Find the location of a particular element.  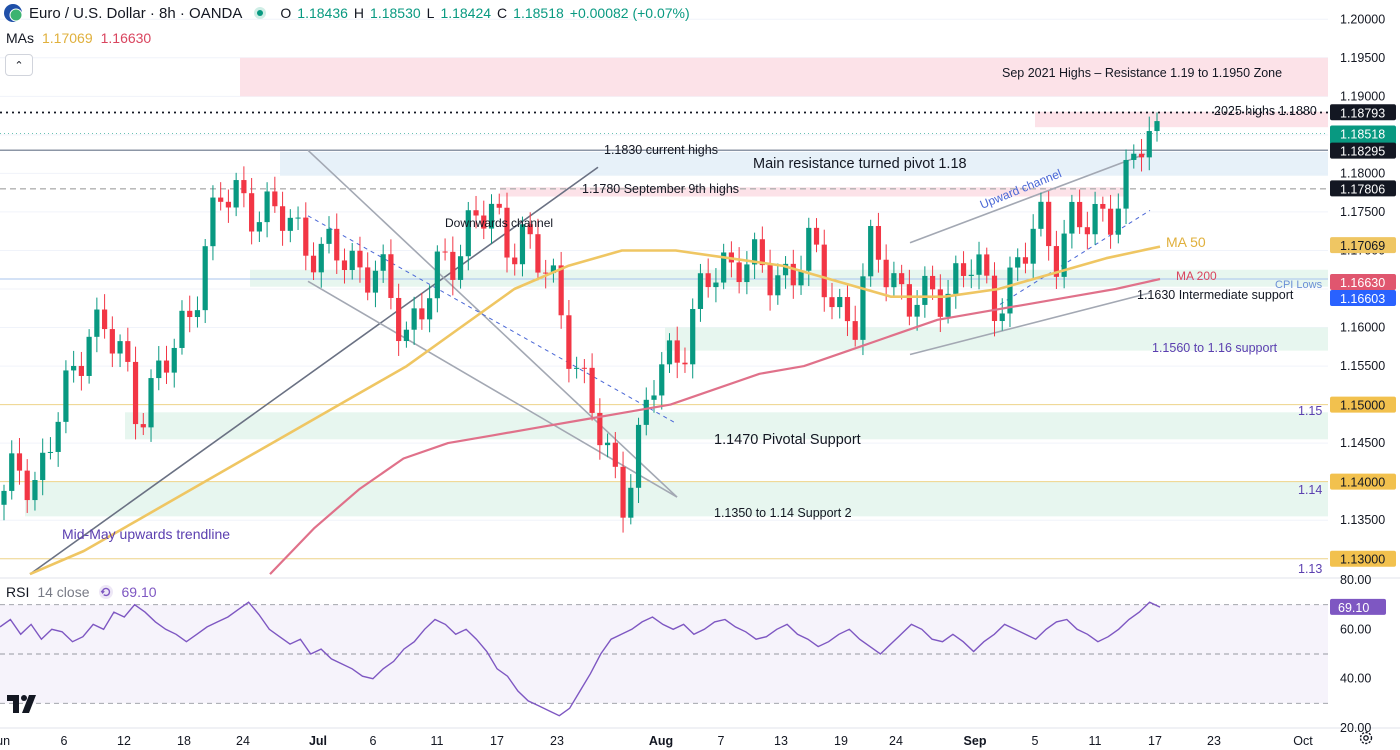

rsi-value-label: 69.10 is located at coordinates (1353, 608).